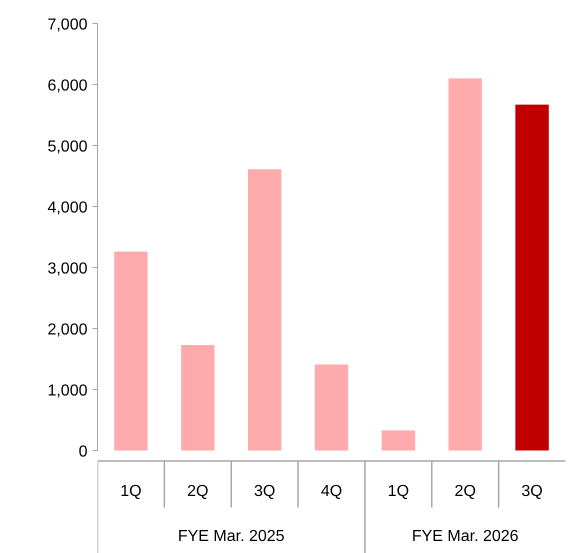 This screenshot has width=570, height=553. I want to click on text: FYE Mar. 2026, so click(465, 537).